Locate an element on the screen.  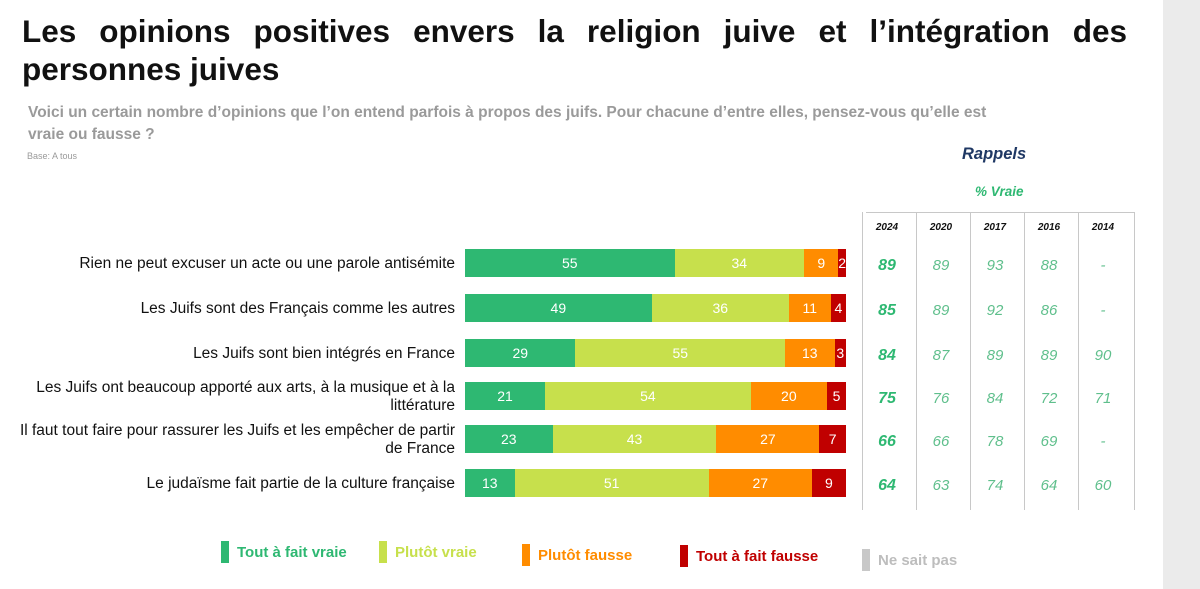
legend-item: Plutôt vraie is located at coordinates (428, 552).